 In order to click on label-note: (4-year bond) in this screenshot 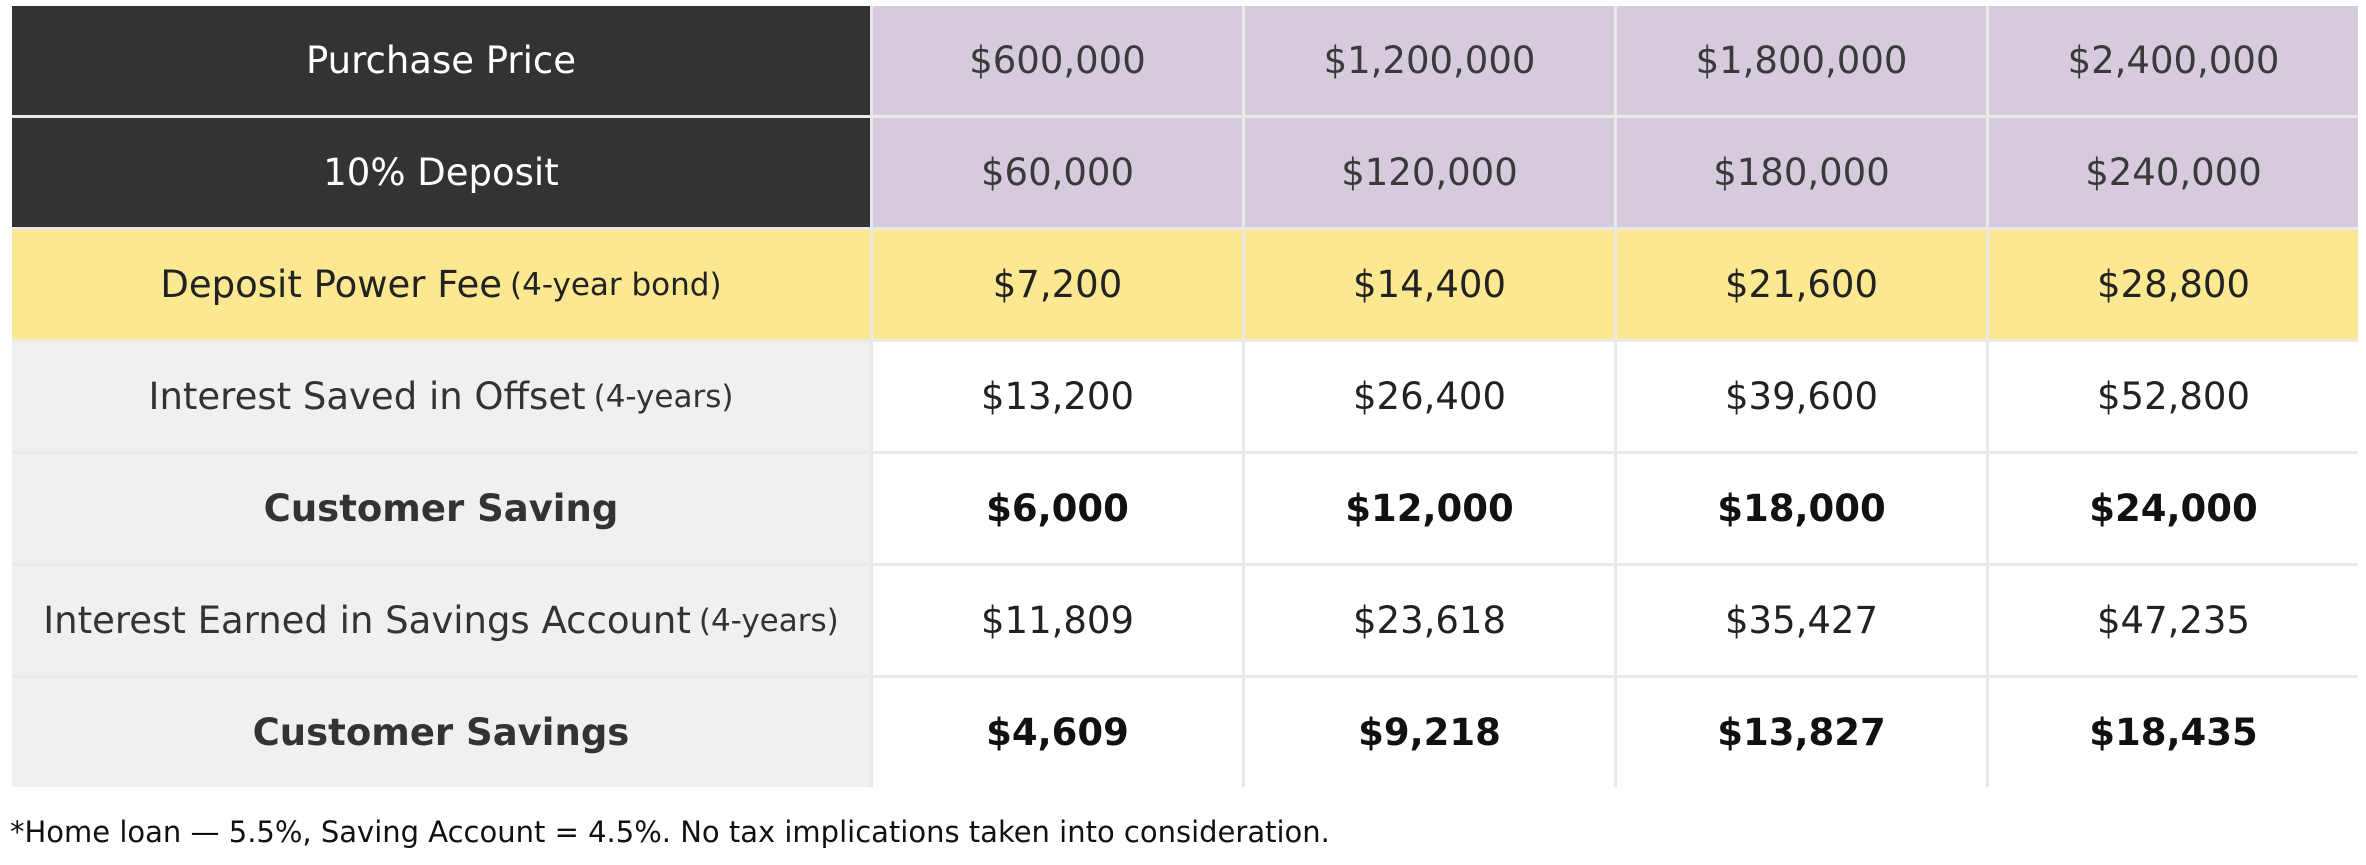, I will do `click(616, 284)`.